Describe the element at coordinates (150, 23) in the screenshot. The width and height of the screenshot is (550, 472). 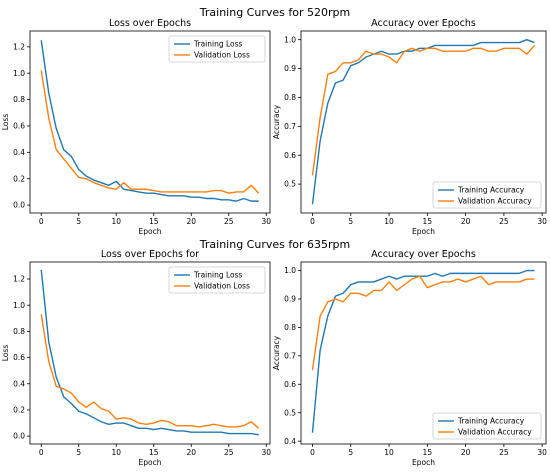
I see `axes-title: Loss over Epochs` at that location.